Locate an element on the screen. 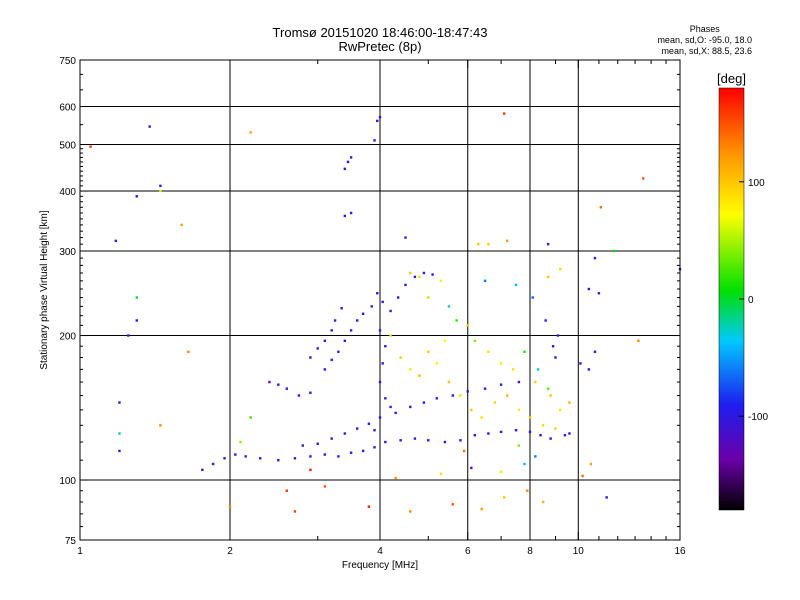 Image resolution: width=800 pixels, height=600 pixels. y-tick-label: 600 is located at coordinates (67, 108).